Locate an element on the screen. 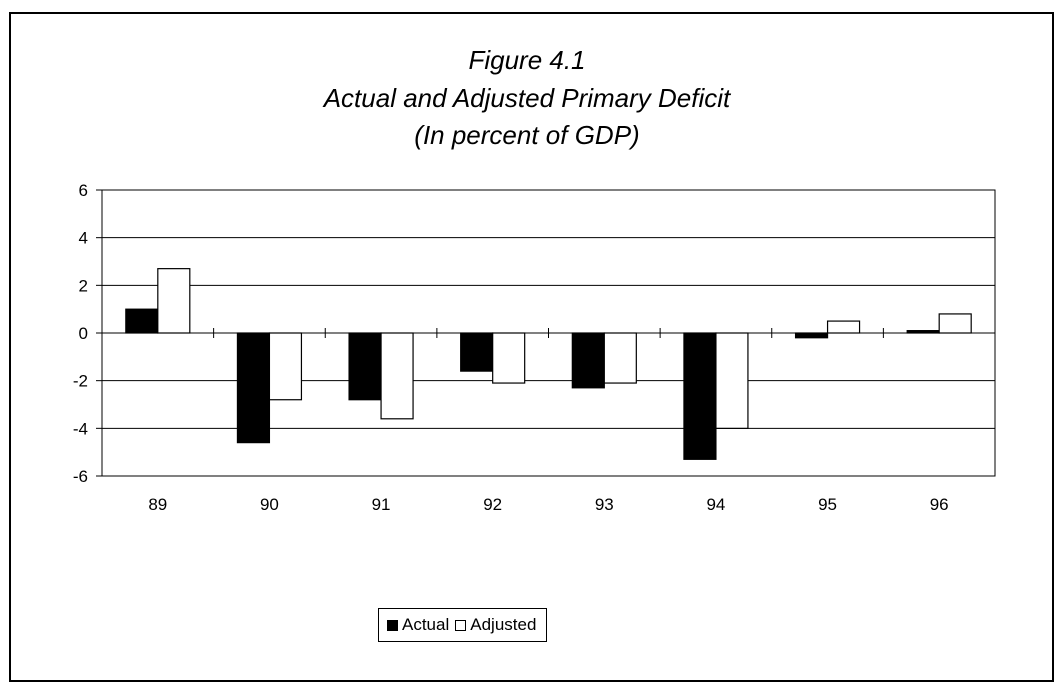 The width and height of the screenshot is (1054, 682). y-tick-label: -6 is located at coordinates (80, 476).